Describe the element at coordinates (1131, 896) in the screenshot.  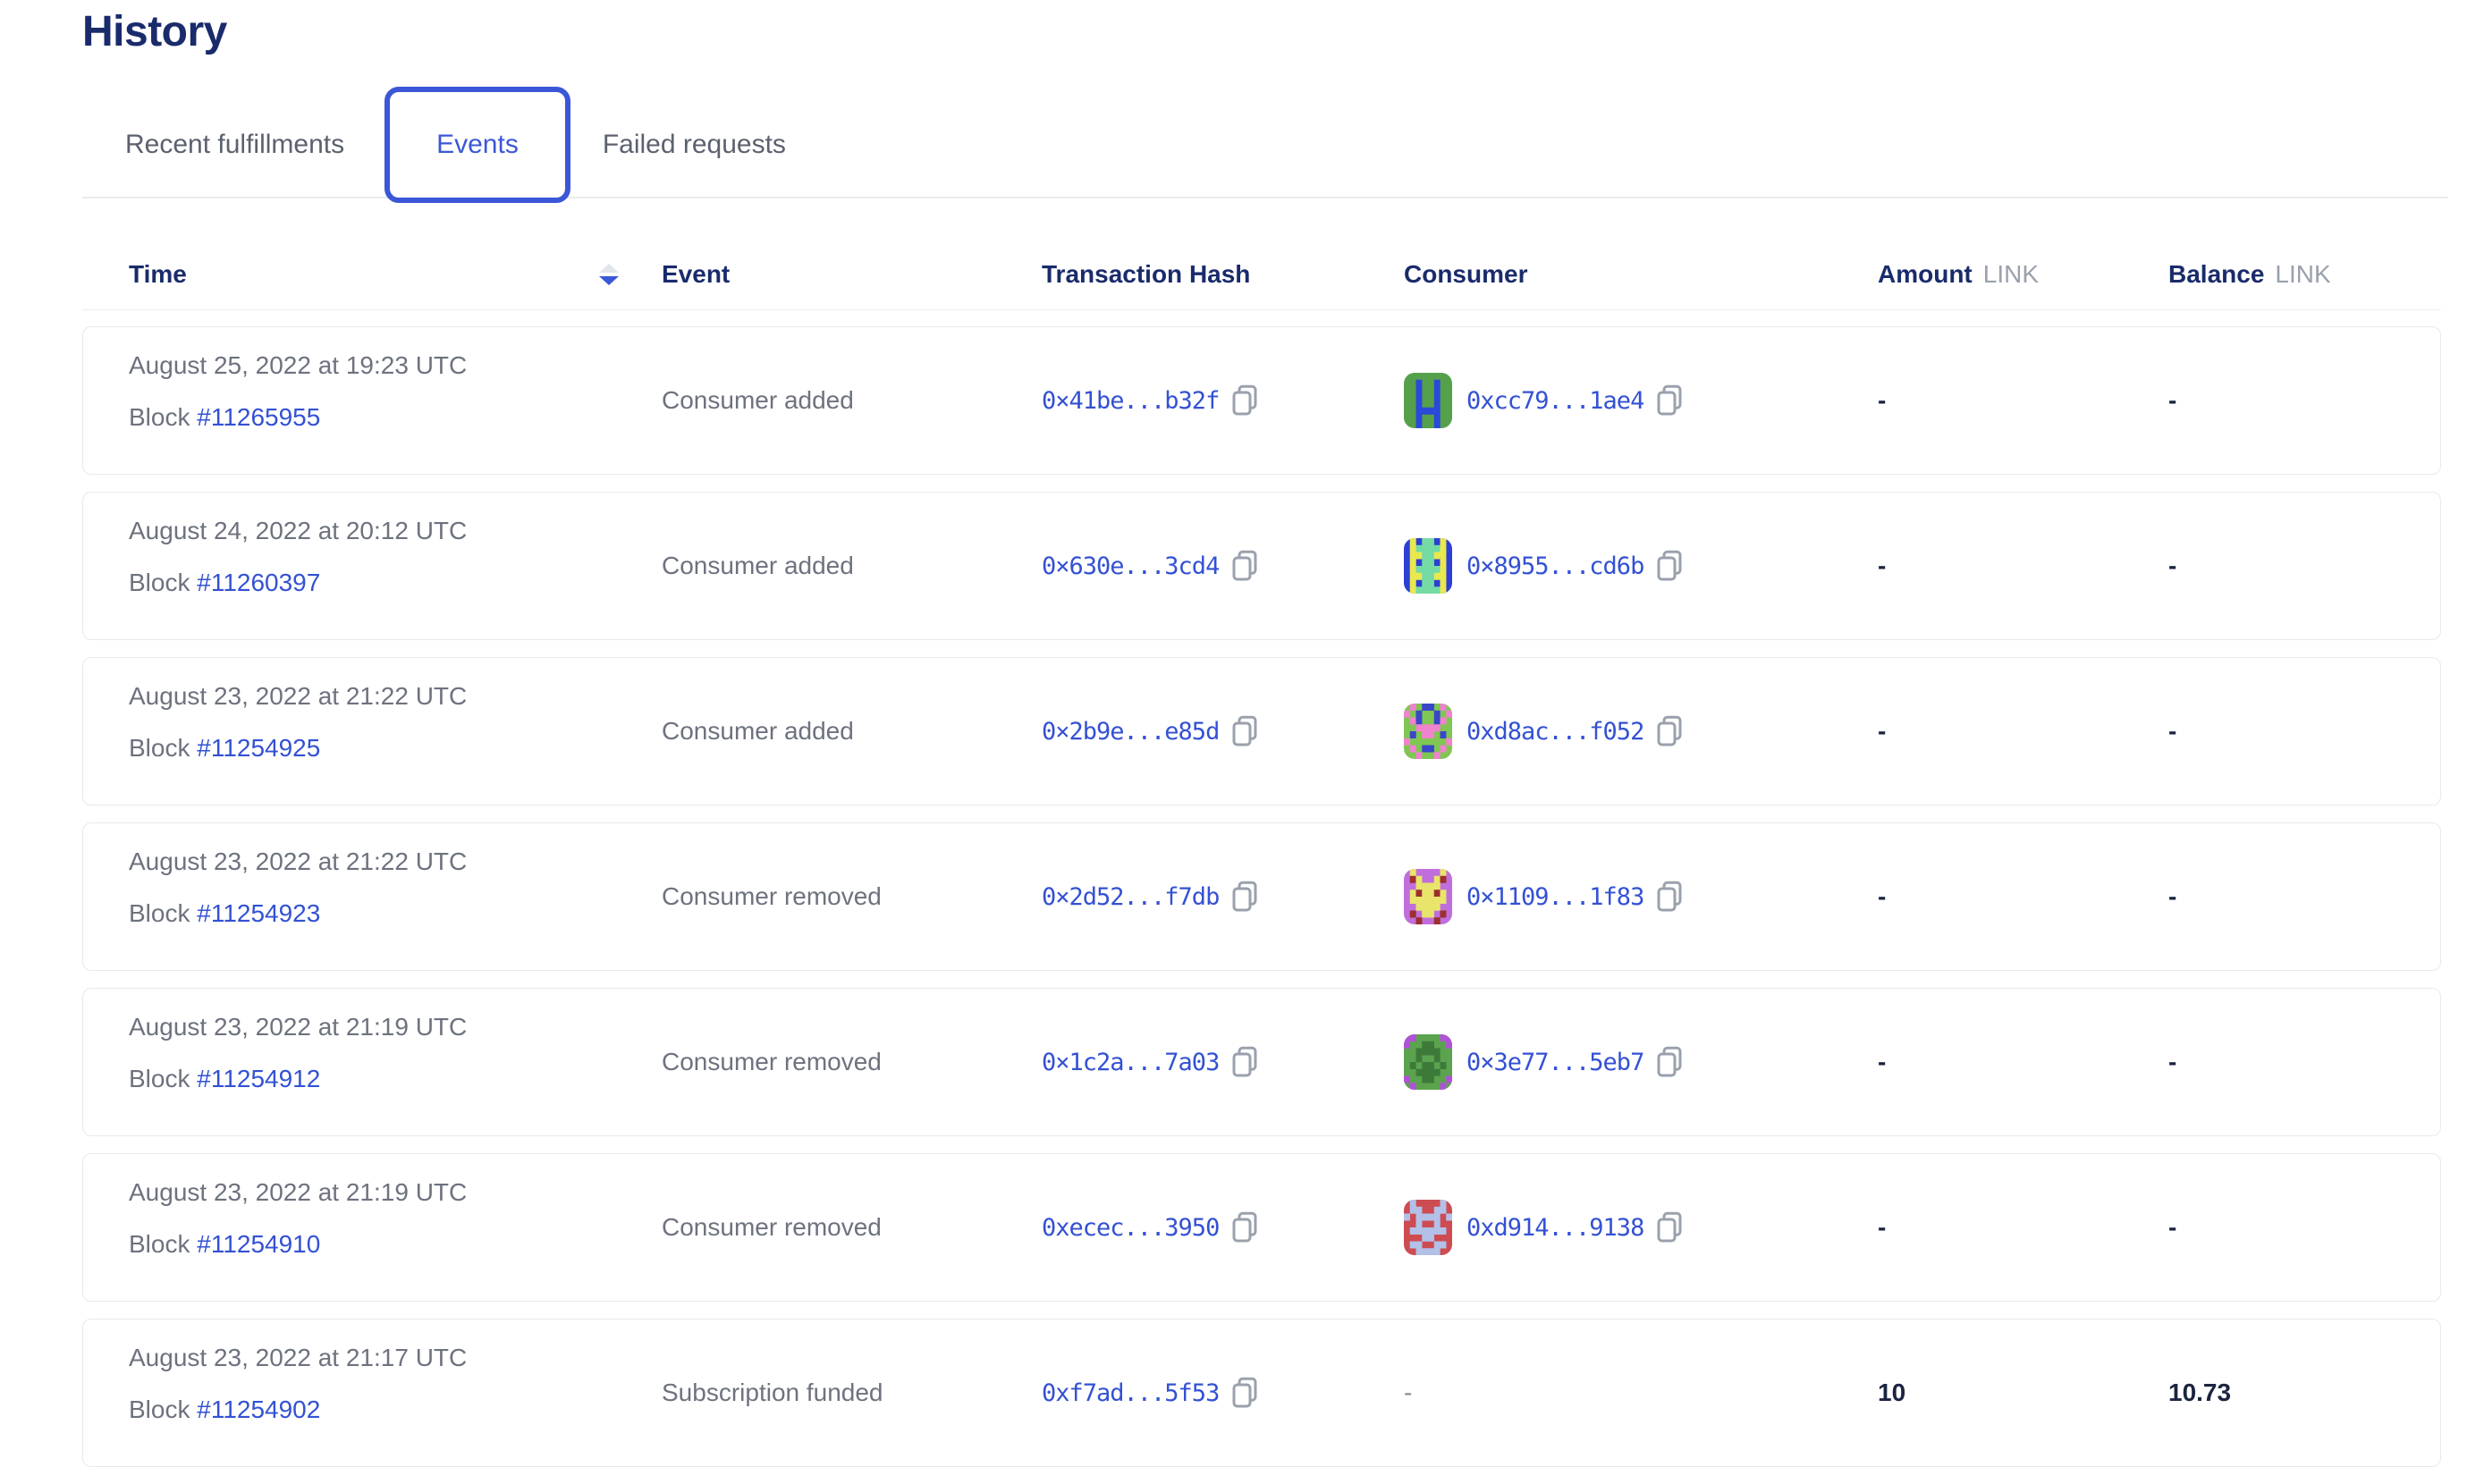
I see `transaction-hash-link: 0×2d52...f7db` at that location.